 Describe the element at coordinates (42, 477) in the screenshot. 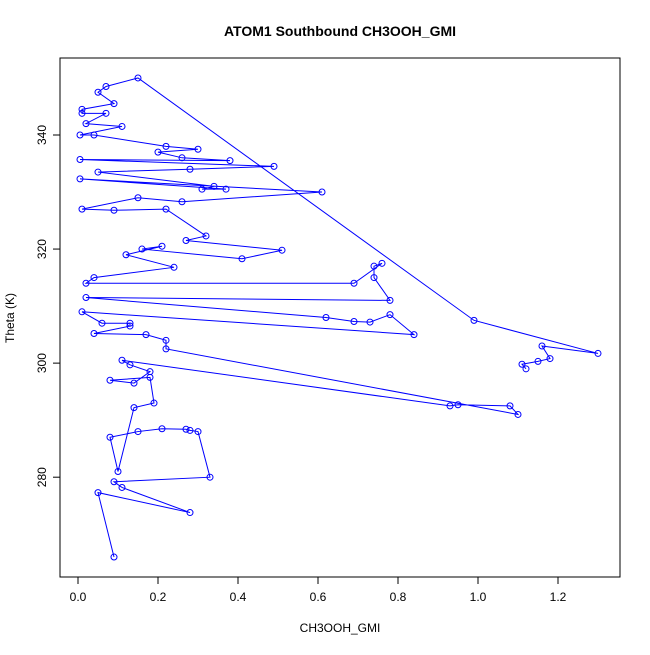

I see `y-tick-label: 280` at that location.